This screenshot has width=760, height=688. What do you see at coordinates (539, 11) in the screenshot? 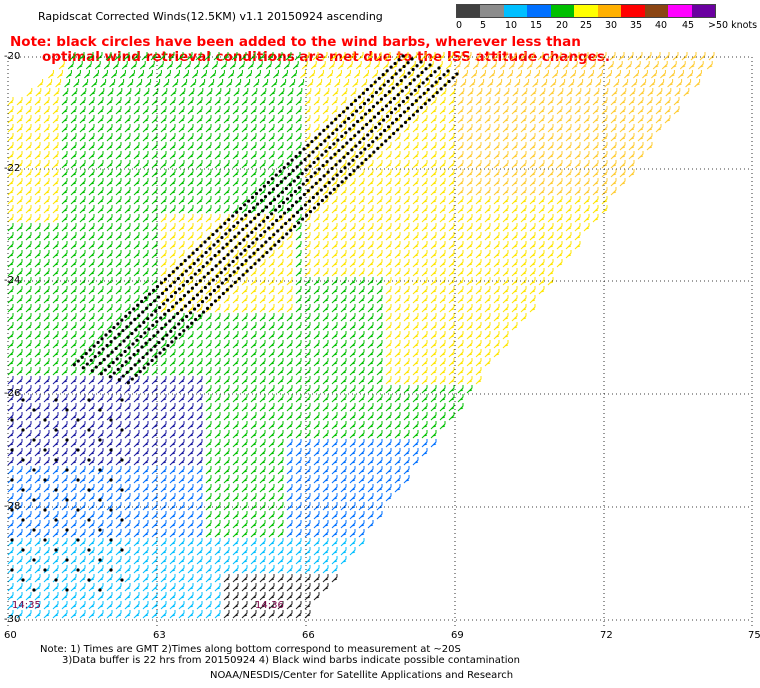
I see `color-bar-swatch` at bounding box center [539, 11].